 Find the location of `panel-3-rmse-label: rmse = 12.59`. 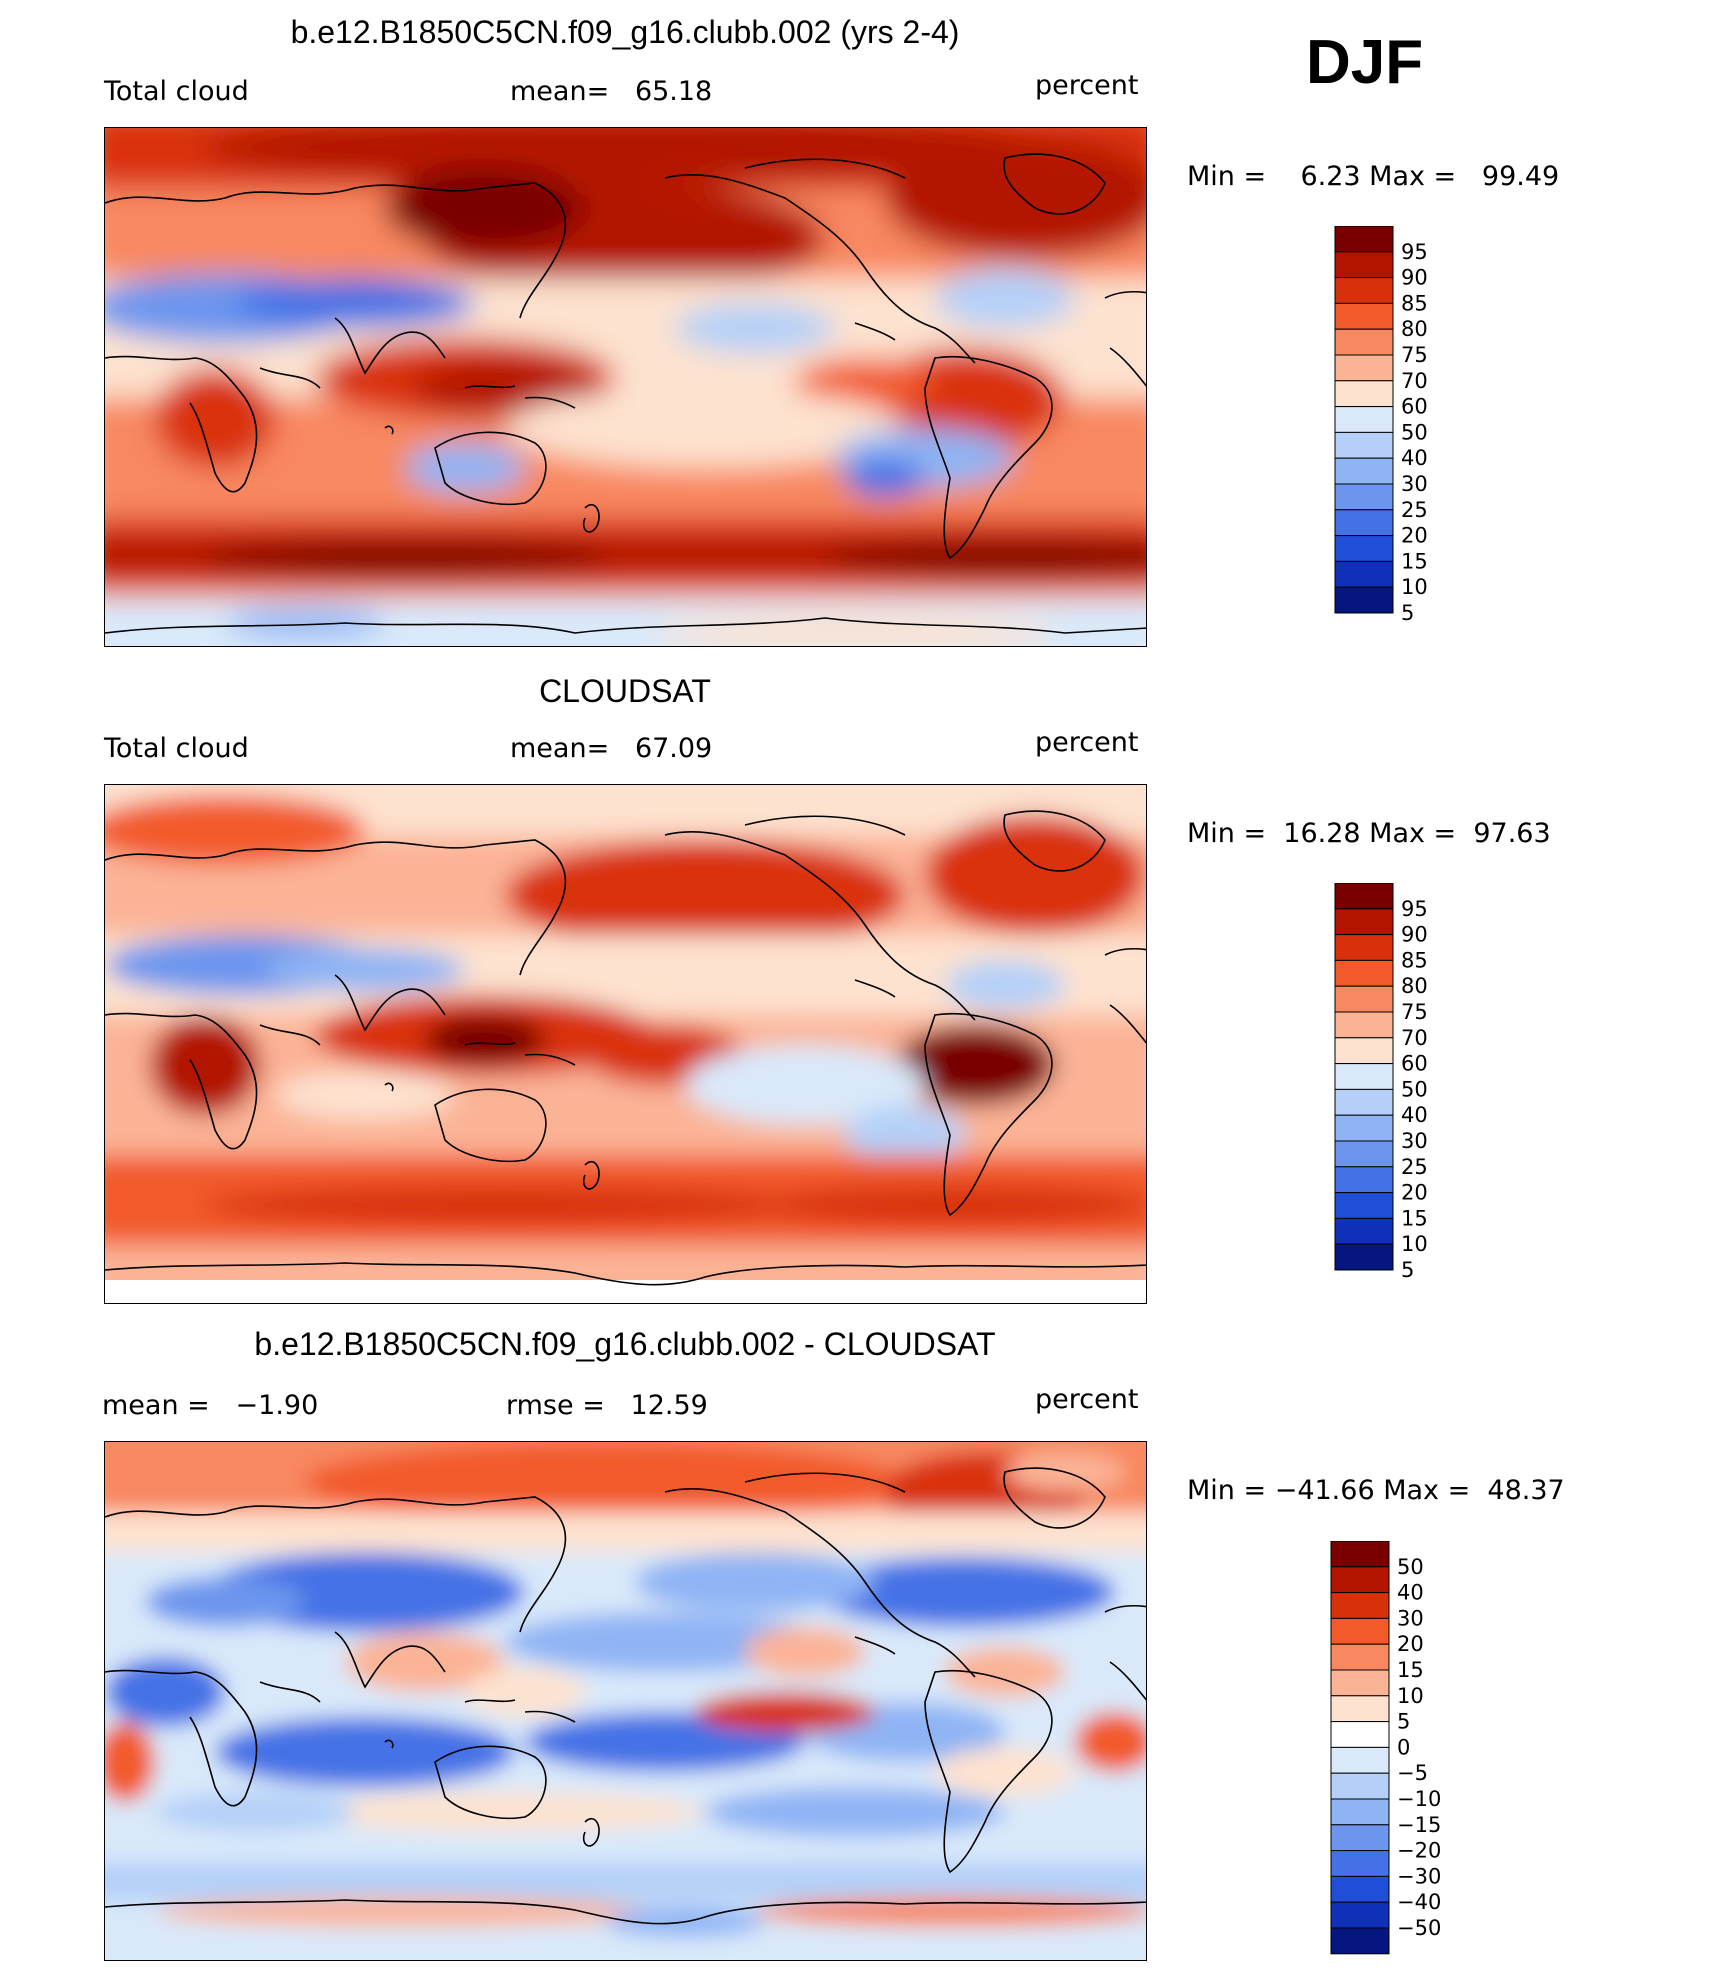

panel-3-rmse-label: rmse = 12.59 is located at coordinates (607, 1405).